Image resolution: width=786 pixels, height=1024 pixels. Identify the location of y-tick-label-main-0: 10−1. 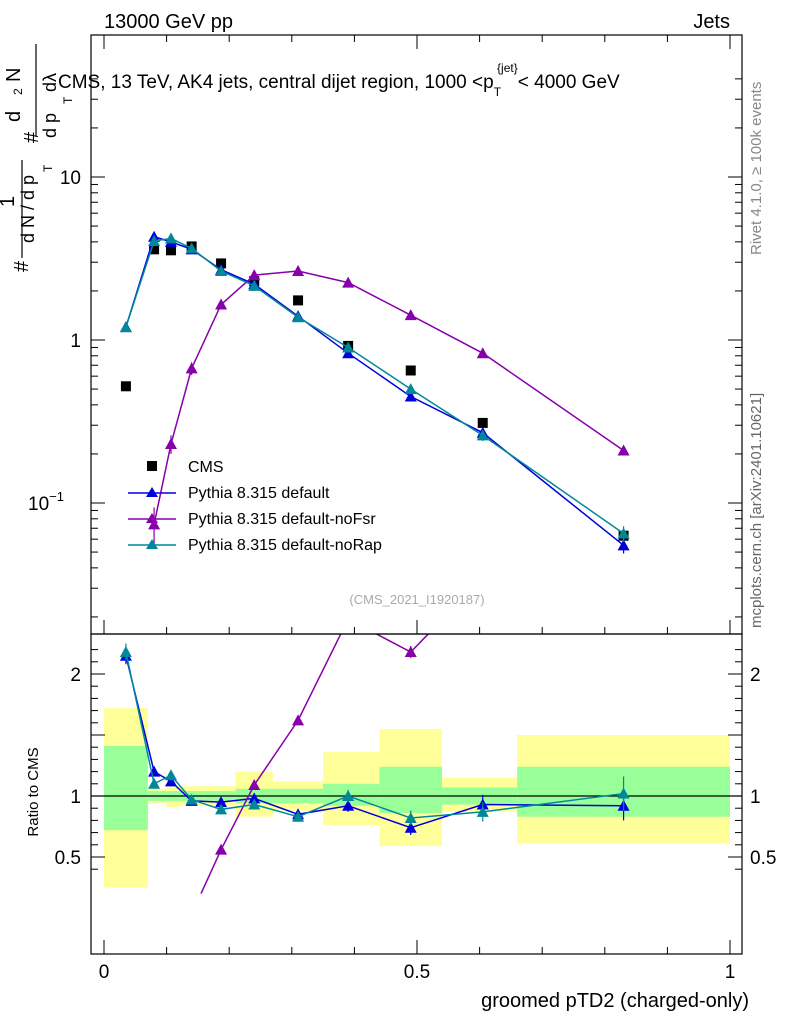
(46, 502).